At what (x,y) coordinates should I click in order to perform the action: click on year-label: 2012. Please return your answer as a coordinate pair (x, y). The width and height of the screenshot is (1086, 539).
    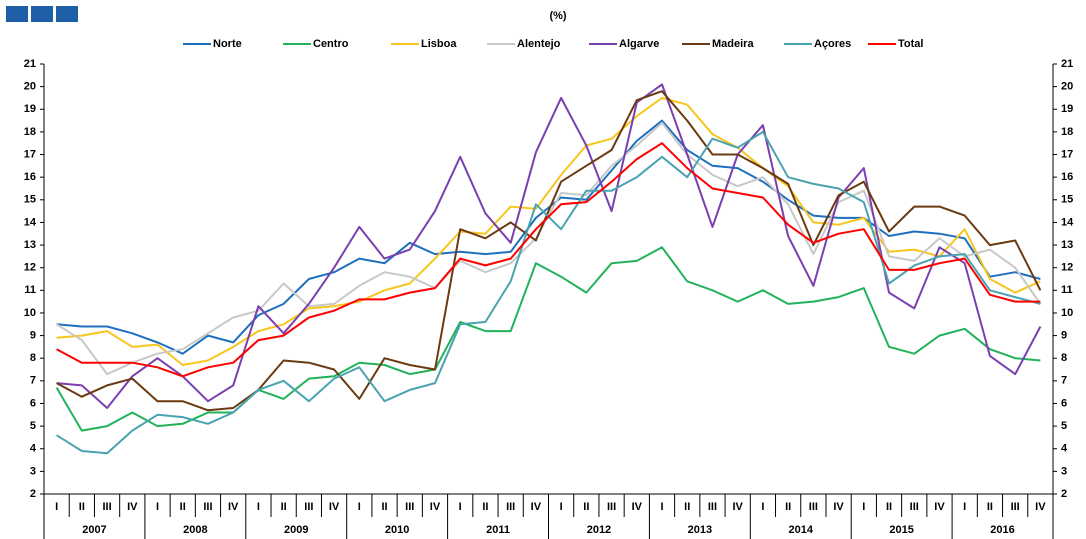
    Looking at the image, I should click on (599, 530).